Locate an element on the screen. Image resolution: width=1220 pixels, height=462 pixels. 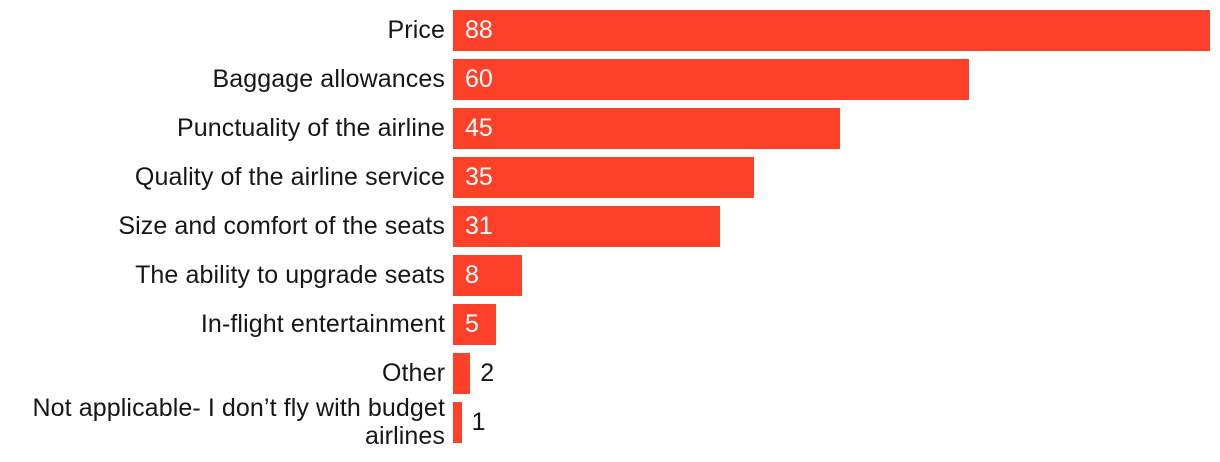
bar-row: Other 2 is located at coordinates (610, 373).